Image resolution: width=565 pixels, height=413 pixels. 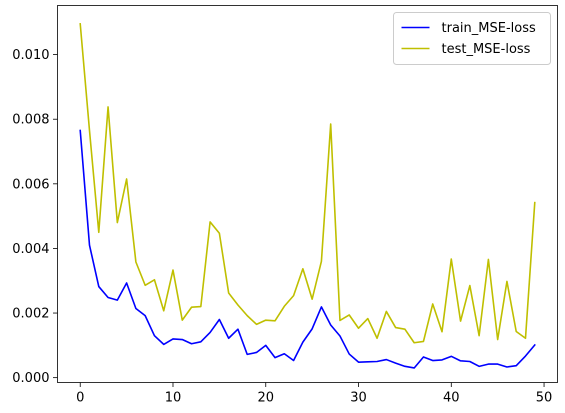 I want to click on y-tick-label: 0.004, so click(x=30, y=249).